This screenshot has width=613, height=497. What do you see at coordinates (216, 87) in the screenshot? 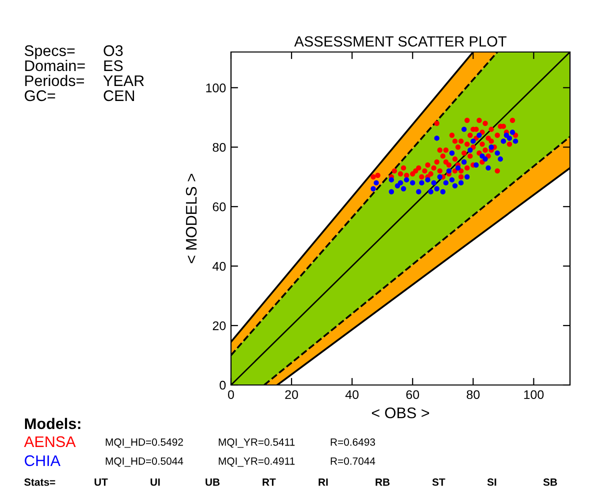
I see `y-tick-label: 100` at bounding box center [216, 87].